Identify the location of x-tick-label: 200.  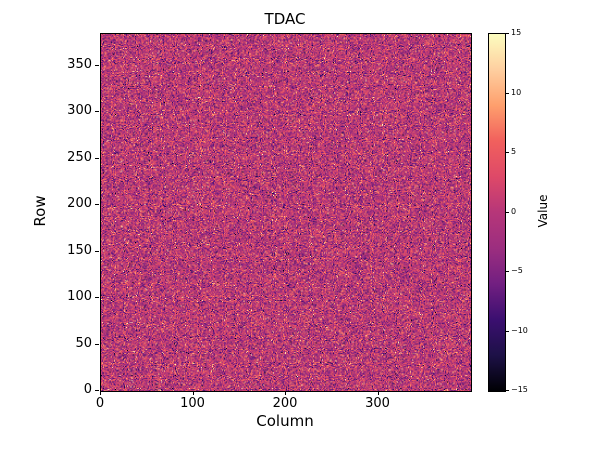
(285, 403).